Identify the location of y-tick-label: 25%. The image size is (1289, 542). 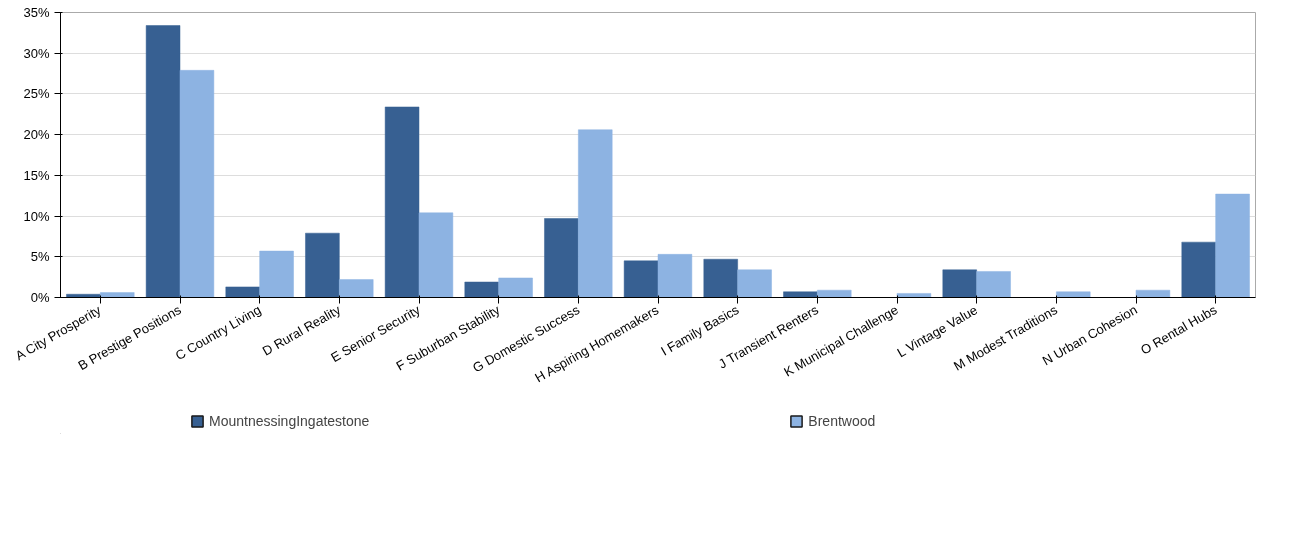
(36, 94).